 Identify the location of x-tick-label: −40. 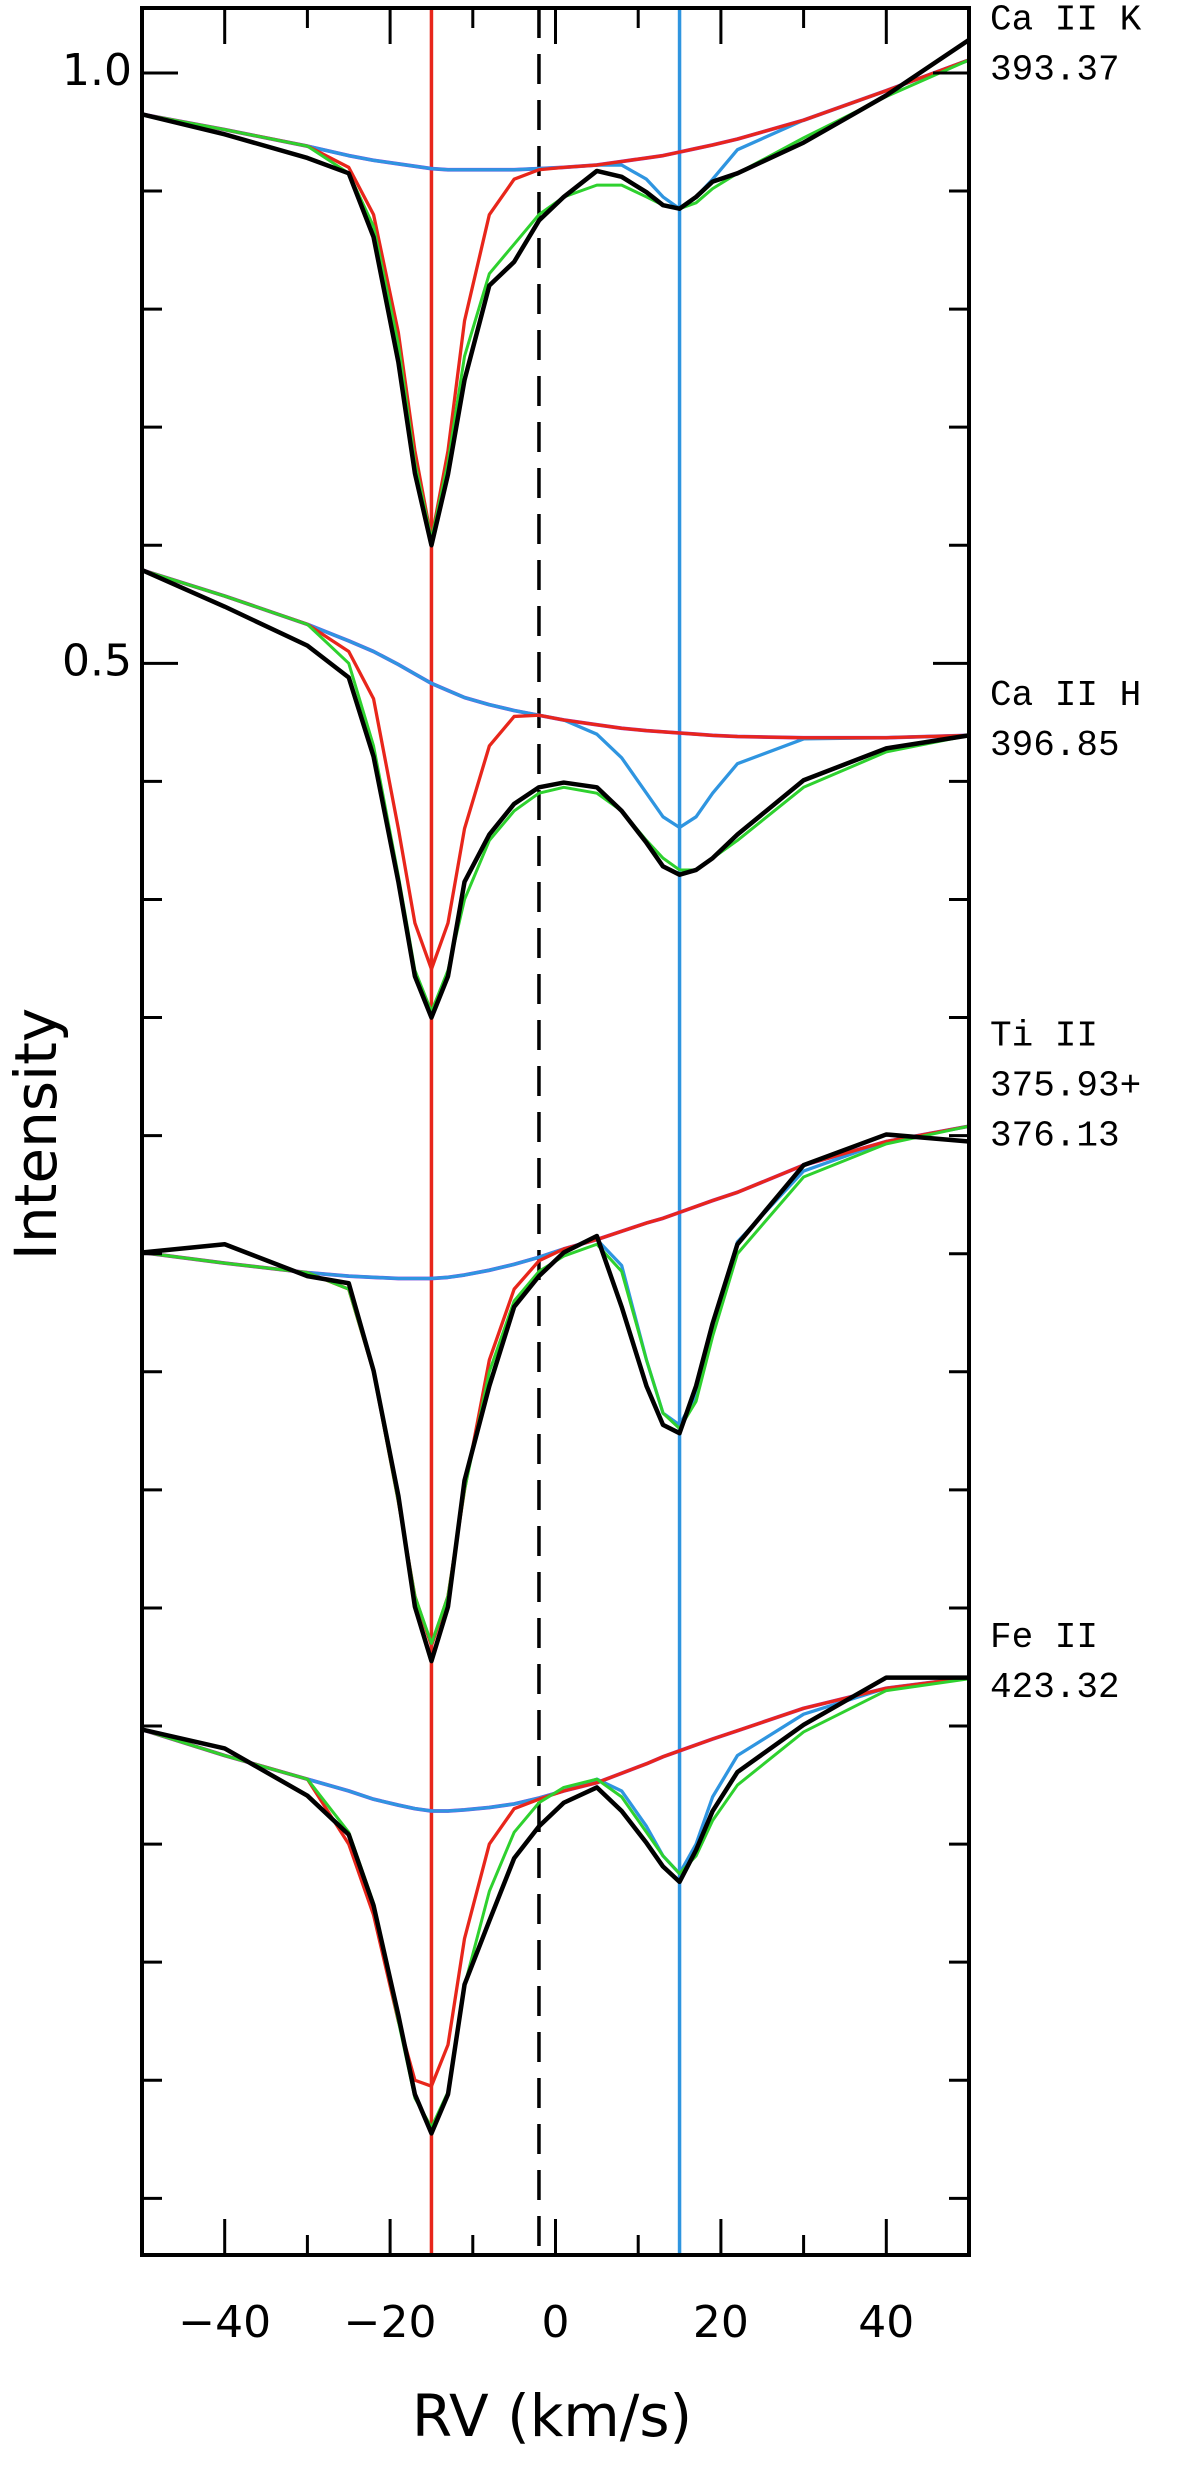
(224, 2322).